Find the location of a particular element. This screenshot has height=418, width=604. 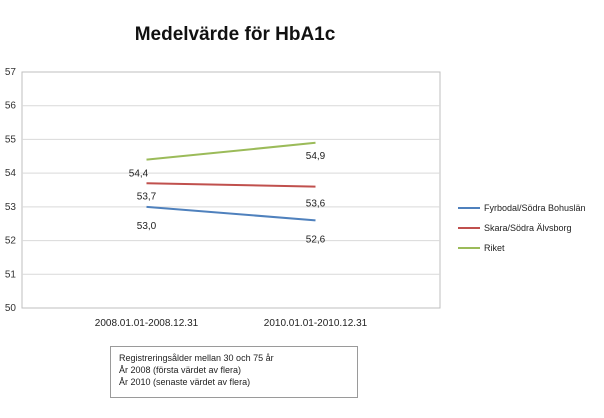

y-tick-label: 51 is located at coordinates (11, 274).